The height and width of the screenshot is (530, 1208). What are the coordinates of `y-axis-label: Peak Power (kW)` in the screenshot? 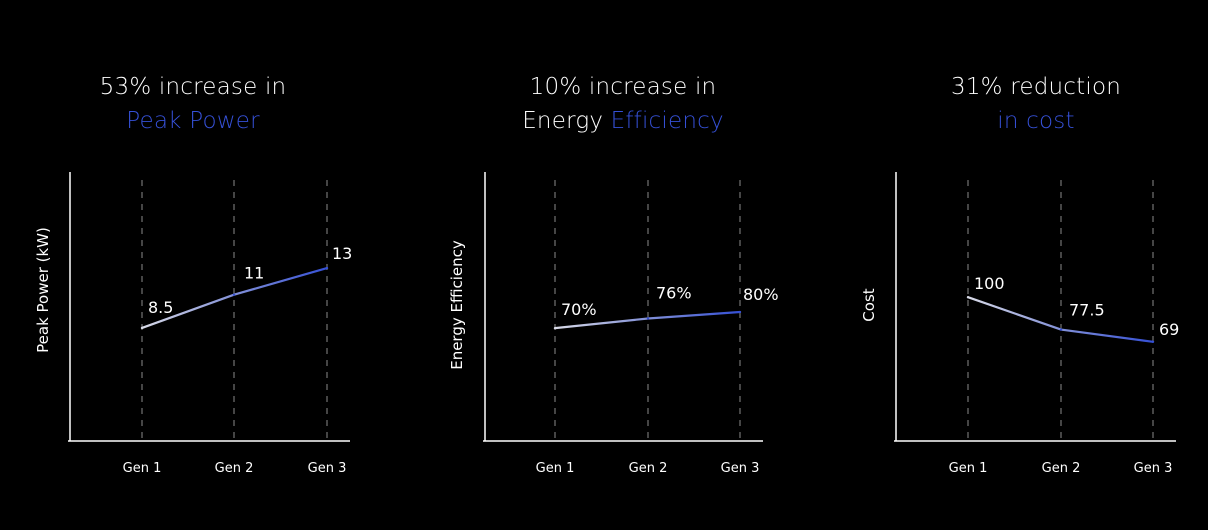 It's located at (43, 290).